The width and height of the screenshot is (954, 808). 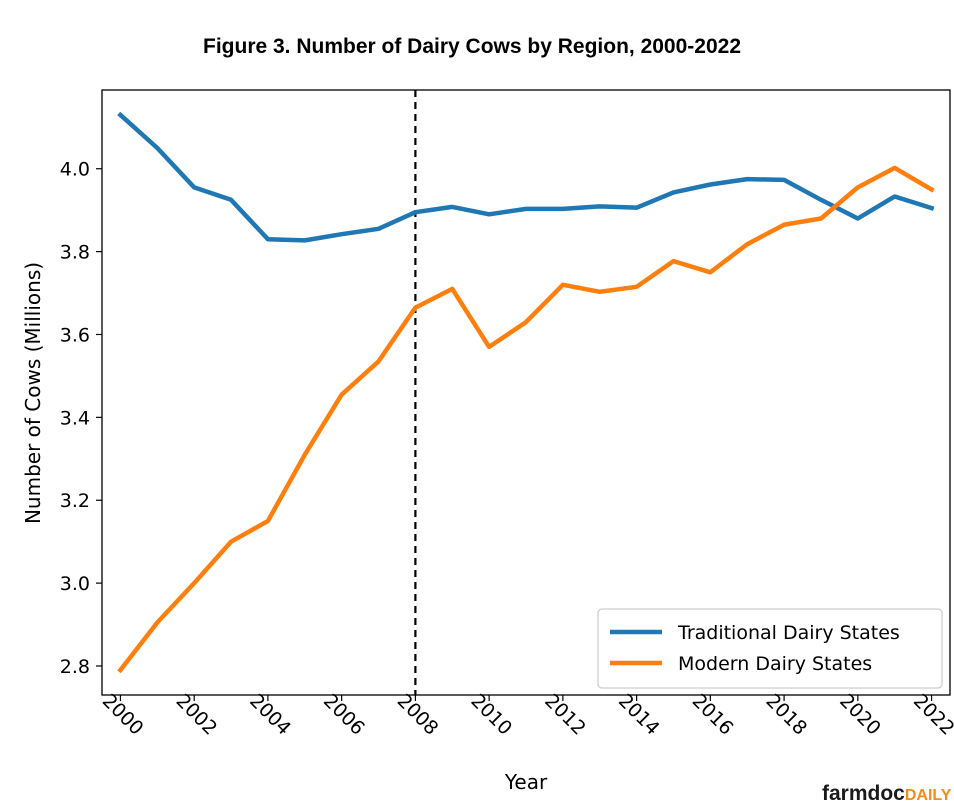 What do you see at coordinates (197, 715) in the screenshot?
I see `x-tick-label: 2002` at bounding box center [197, 715].